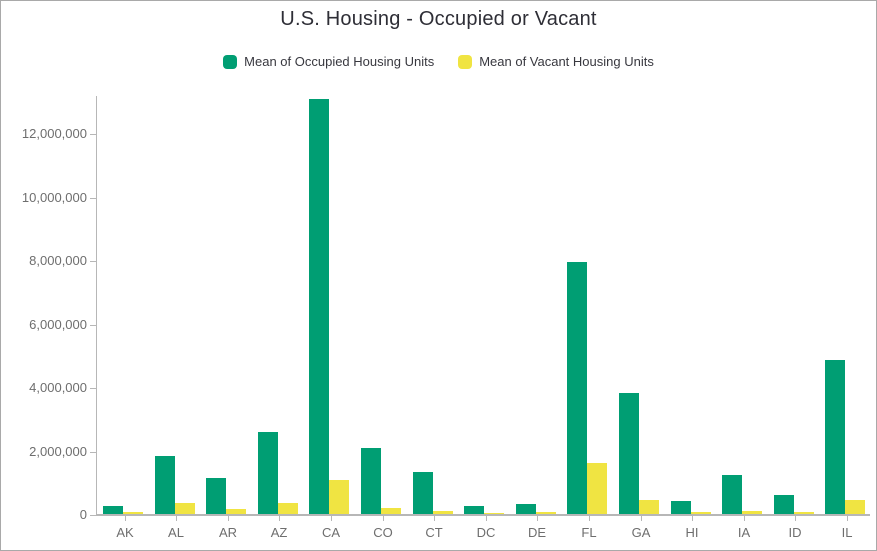 This screenshot has width=877, height=551. I want to click on legend-label-occupied: Mean of Occupied Housing Units, so click(339, 61).